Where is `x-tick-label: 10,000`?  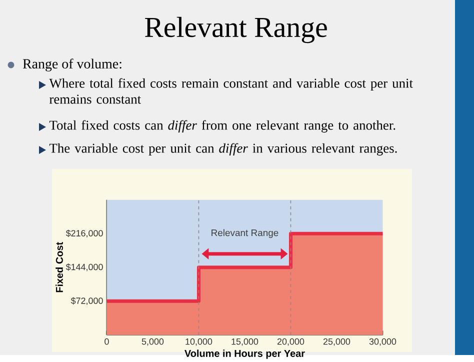 x-tick-label: 10,000 is located at coordinates (199, 342).